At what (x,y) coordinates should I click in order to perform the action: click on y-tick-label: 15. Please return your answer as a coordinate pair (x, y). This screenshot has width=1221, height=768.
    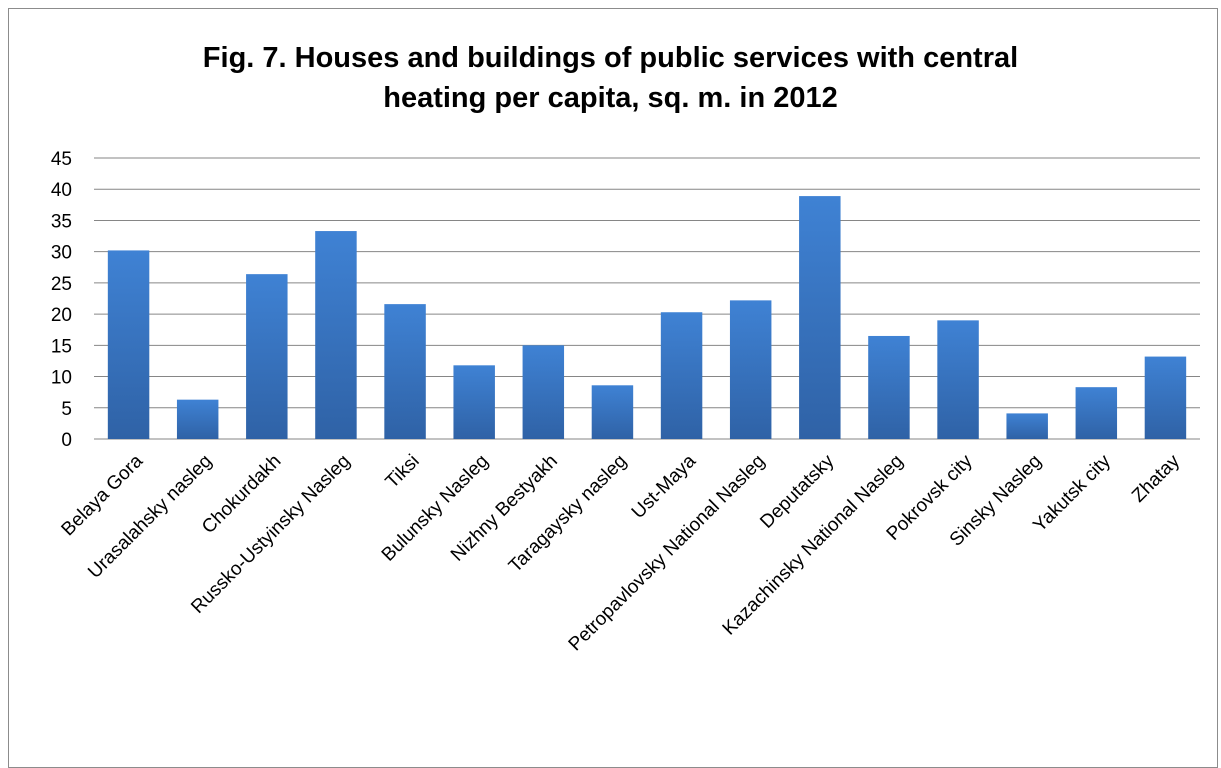
    Looking at the image, I should click on (61, 346).